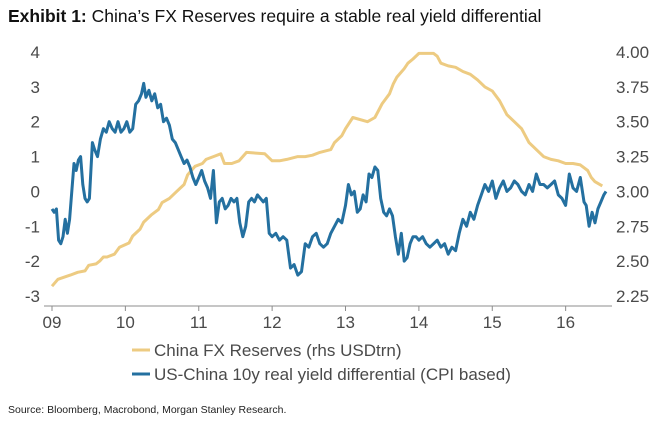 Image resolution: width=669 pixels, height=430 pixels. Describe the element at coordinates (632, 261) in the screenshot. I see `right-tick-label: 2.50` at that location.